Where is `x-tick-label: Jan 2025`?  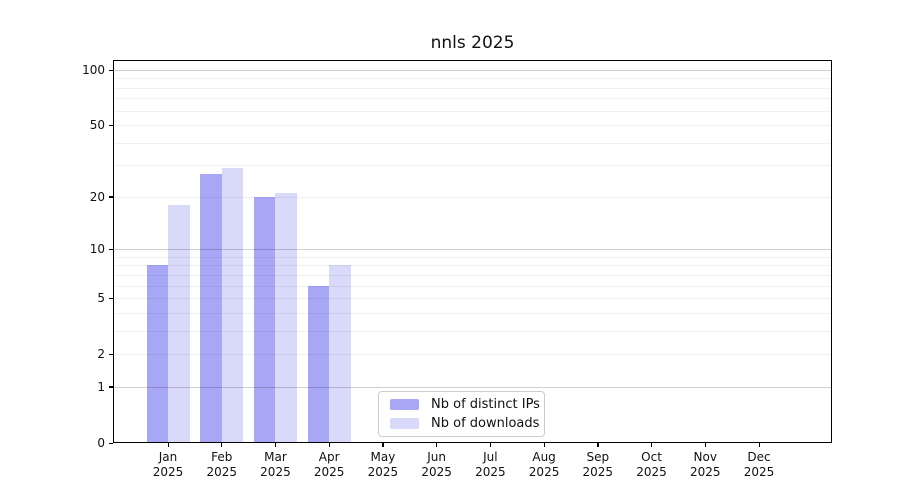
x-tick-label: Jan 2025 is located at coordinates (168, 465).